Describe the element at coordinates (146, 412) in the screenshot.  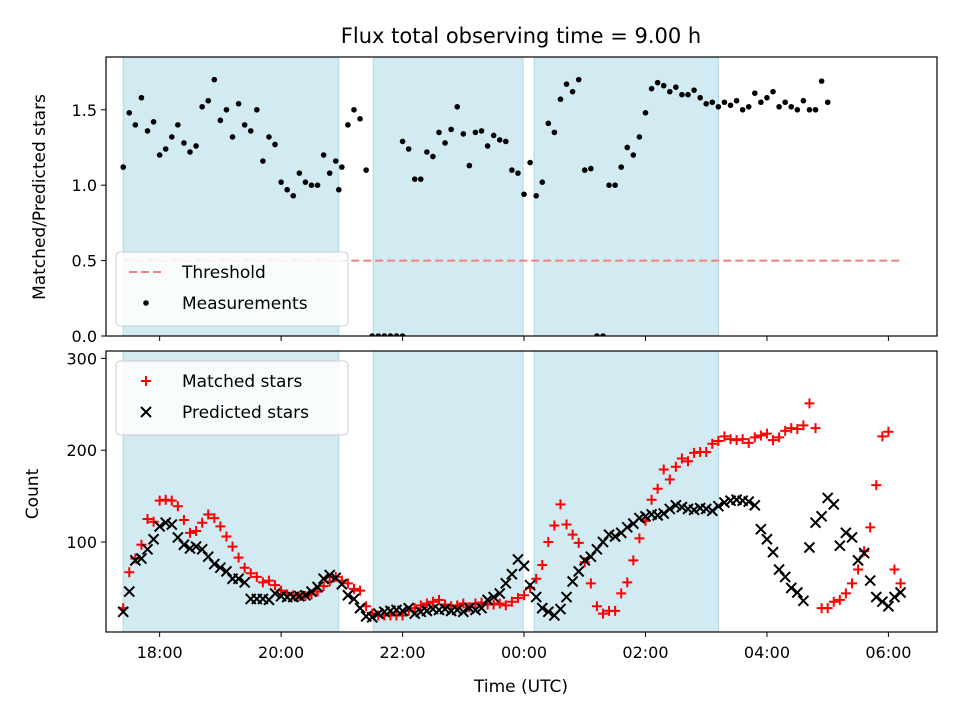
I see `legend-predicted-swatch` at that location.